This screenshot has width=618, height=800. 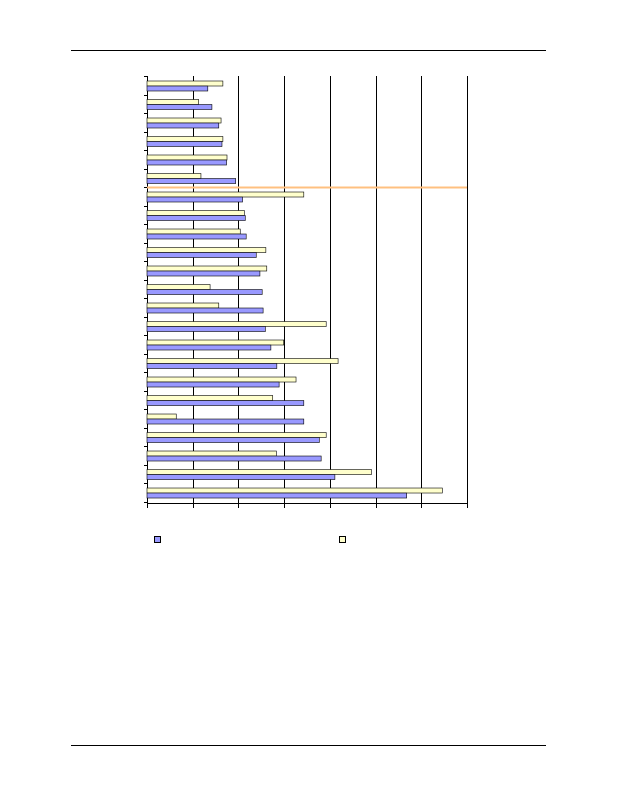 I want to click on footer-rule, so click(x=308, y=745).